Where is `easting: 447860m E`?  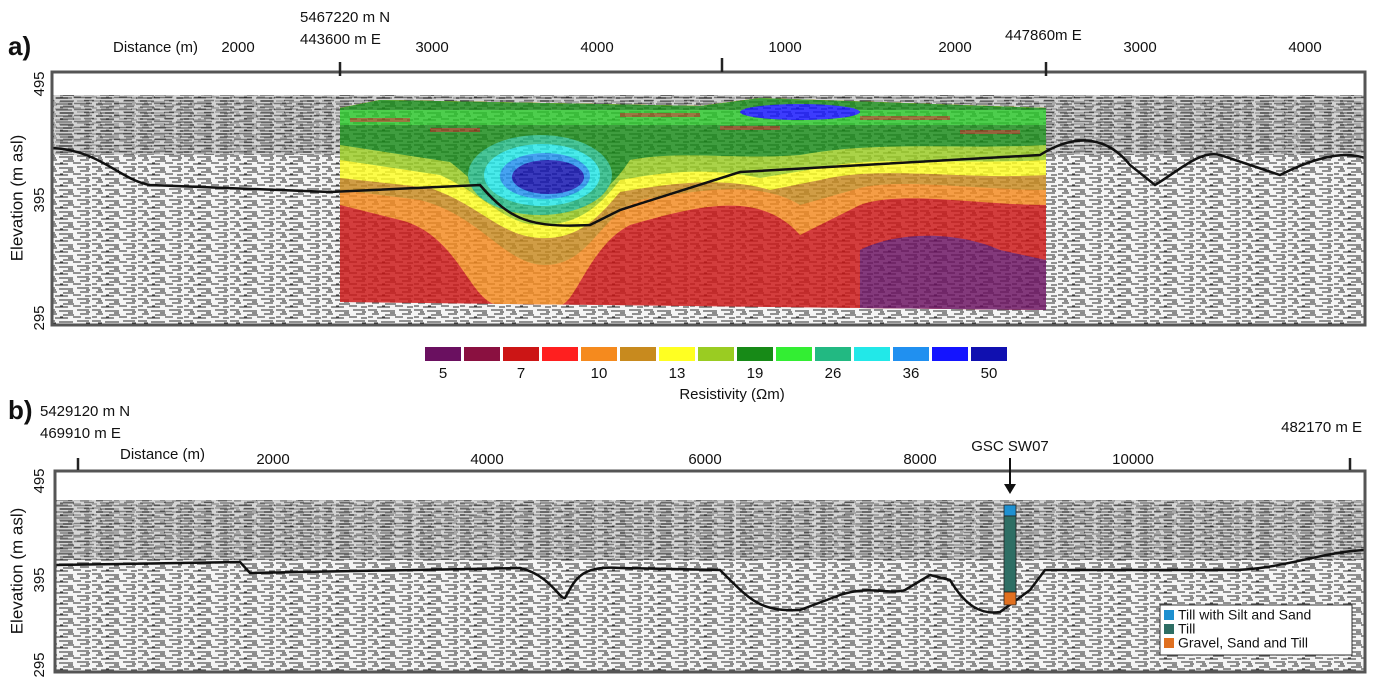 easting: 447860m E is located at coordinates (1043, 35).